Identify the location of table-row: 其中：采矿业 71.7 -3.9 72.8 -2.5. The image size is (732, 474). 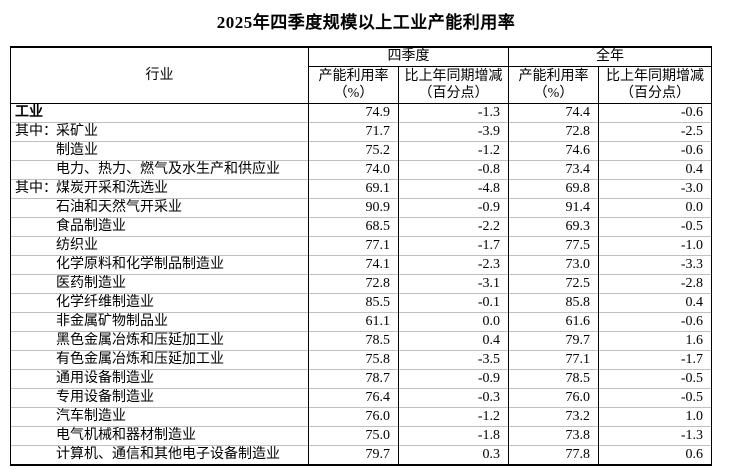
(361, 132).